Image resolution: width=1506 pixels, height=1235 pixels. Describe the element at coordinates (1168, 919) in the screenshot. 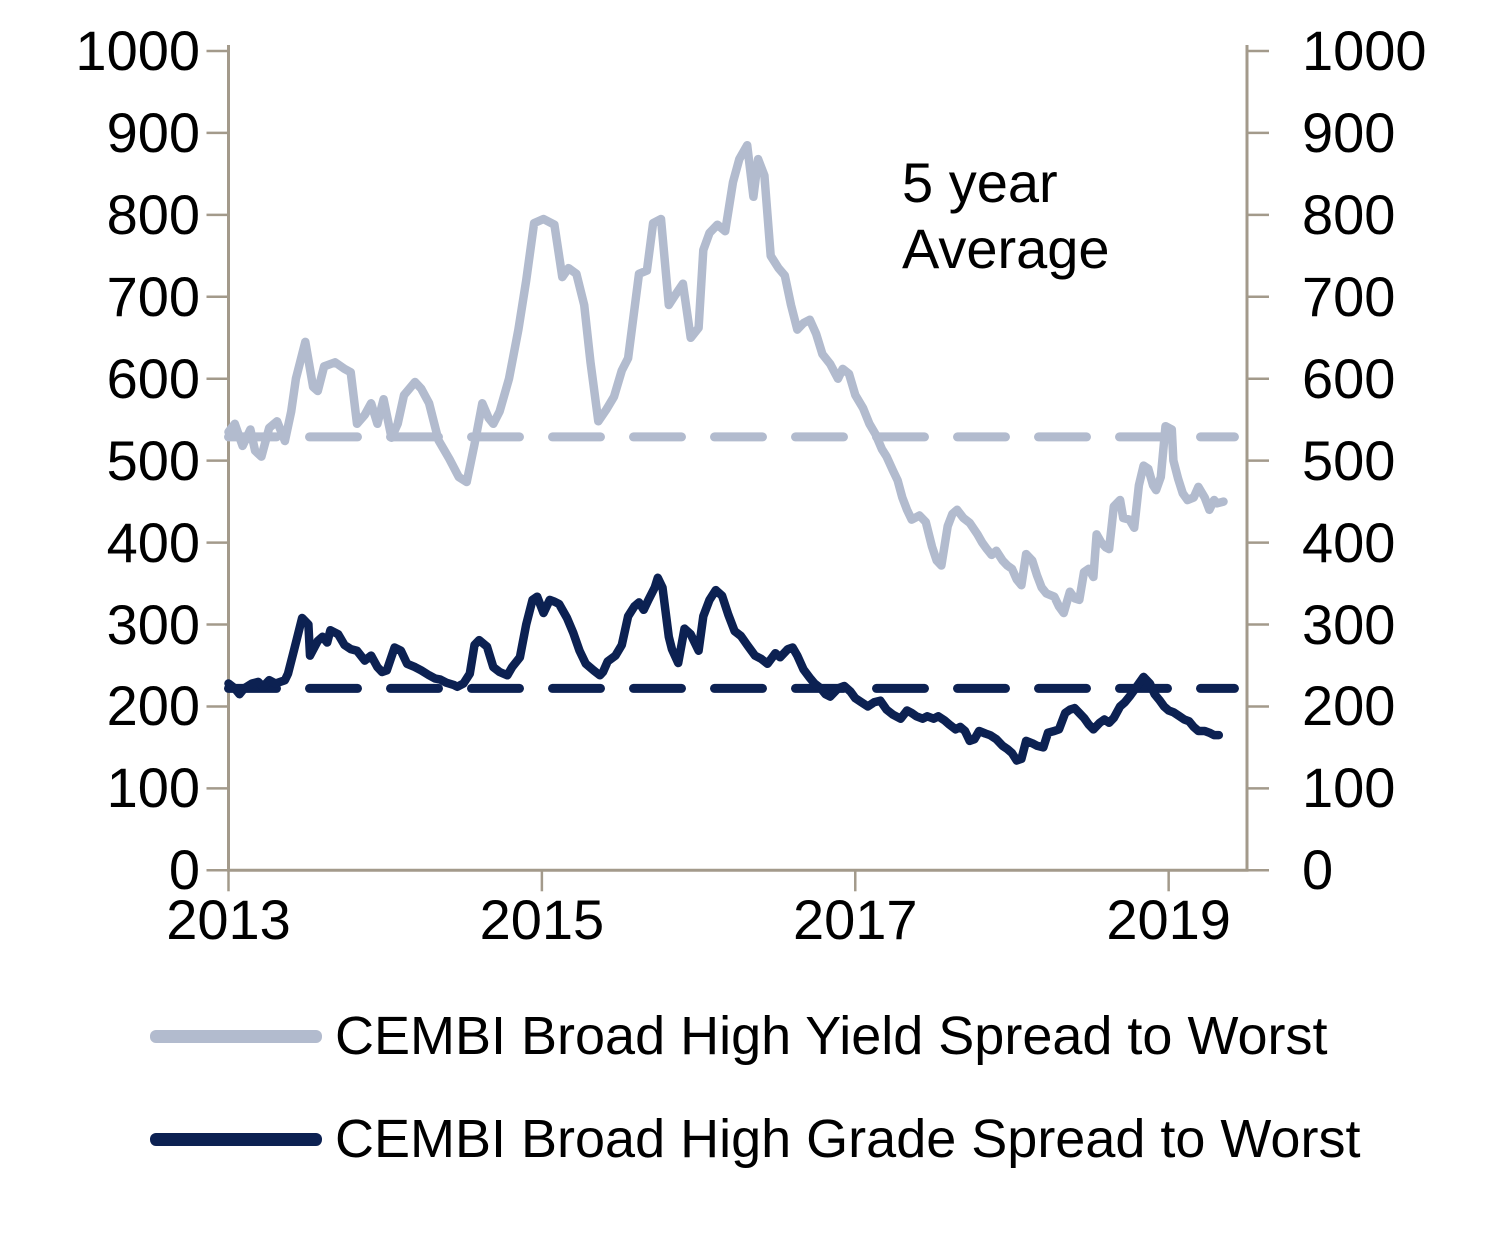

I see `x-axis-tick-label: 2019` at that location.